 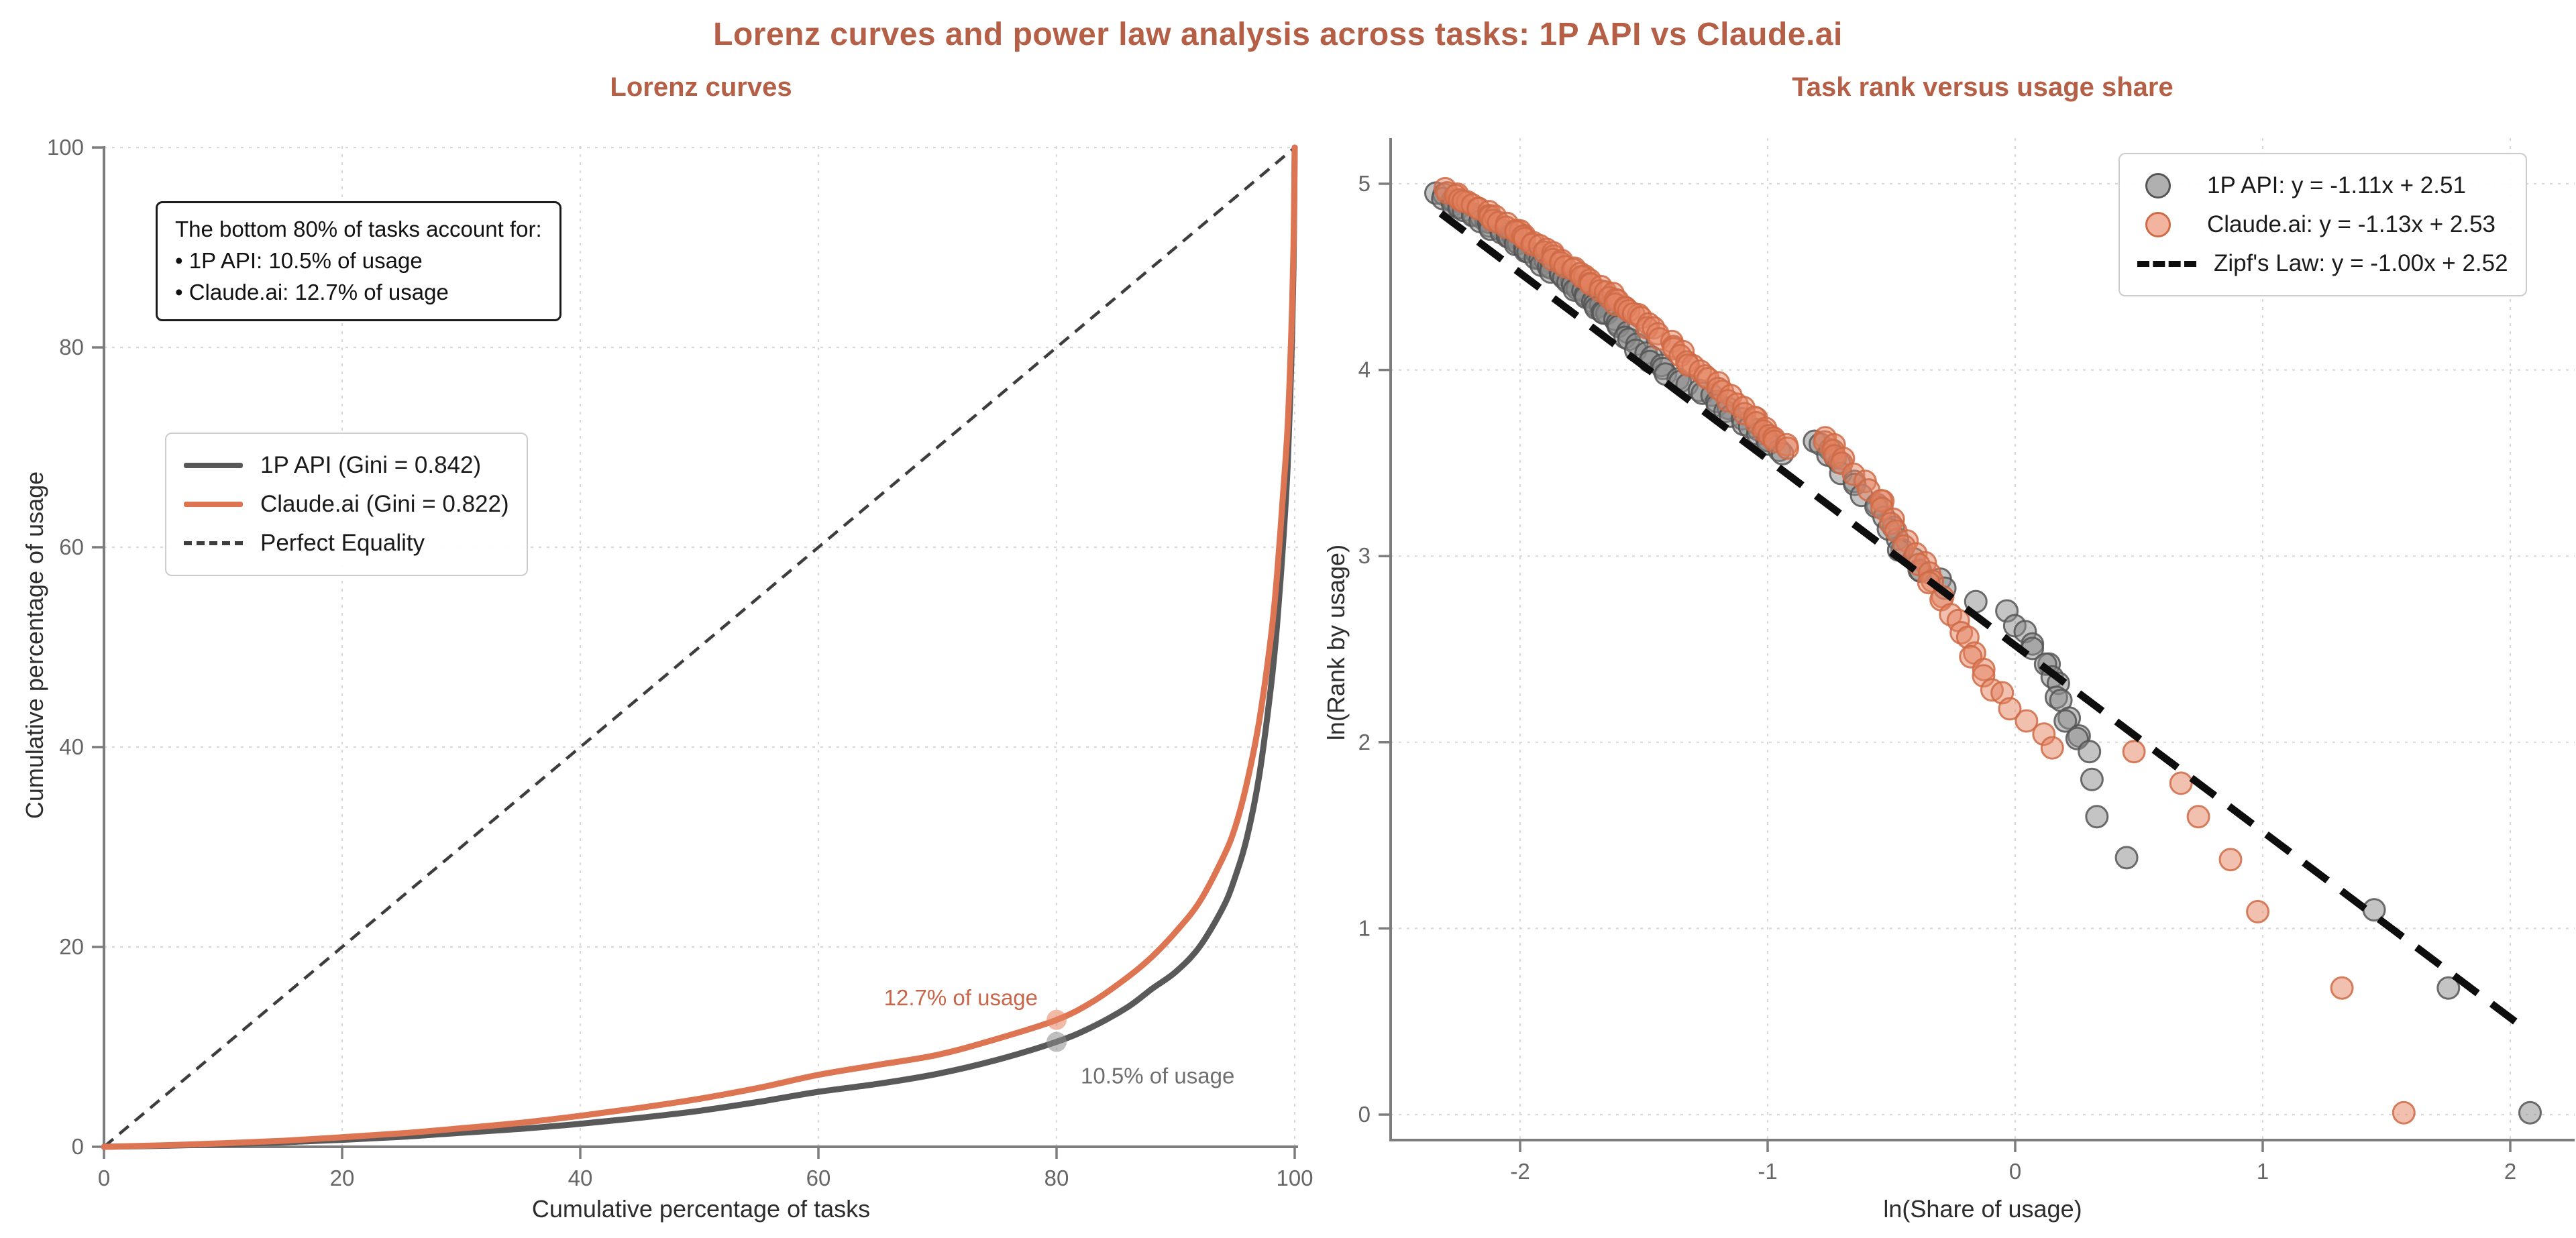 What do you see at coordinates (213, 504) in the screenshot?
I see `claude-ai-line-swatch` at bounding box center [213, 504].